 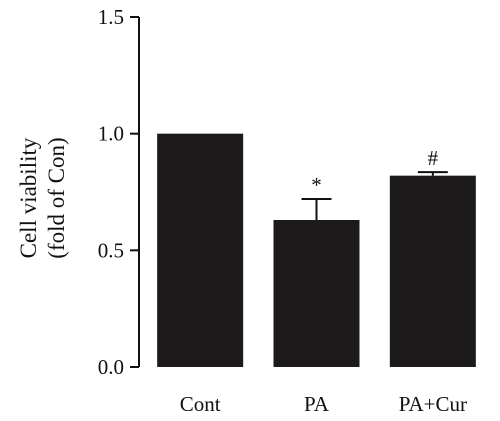 I want to click on x-tick-label: Cont, so click(x=200, y=404).